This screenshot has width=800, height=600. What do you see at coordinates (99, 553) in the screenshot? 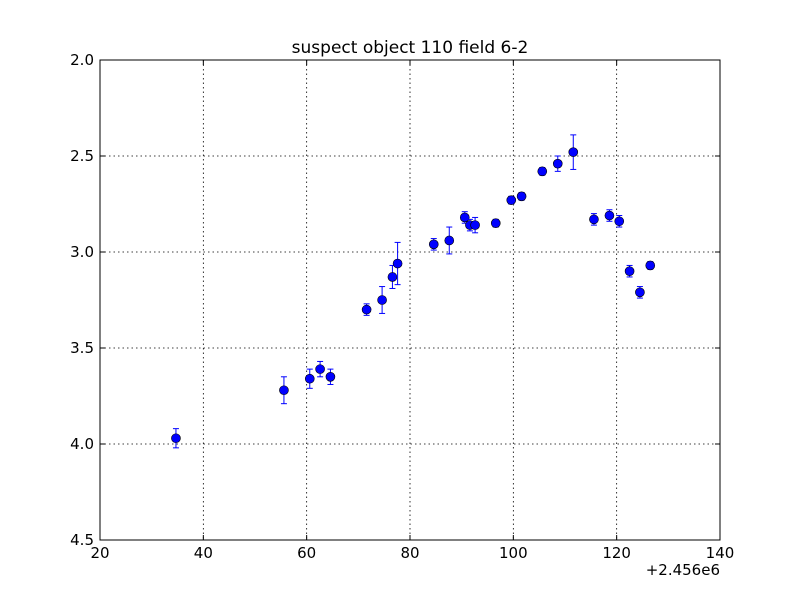
I see `x-tick-label: 20` at bounding box center [99, 553].